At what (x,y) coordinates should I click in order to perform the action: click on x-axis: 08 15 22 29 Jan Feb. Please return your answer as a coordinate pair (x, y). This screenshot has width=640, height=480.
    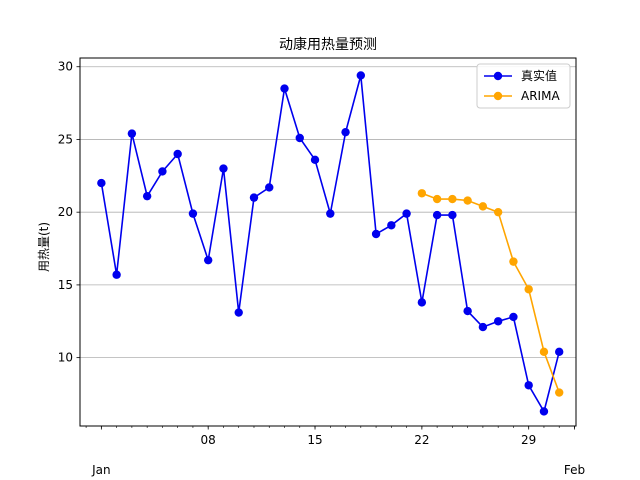
    Looking at the image, I should click on (335, 451).